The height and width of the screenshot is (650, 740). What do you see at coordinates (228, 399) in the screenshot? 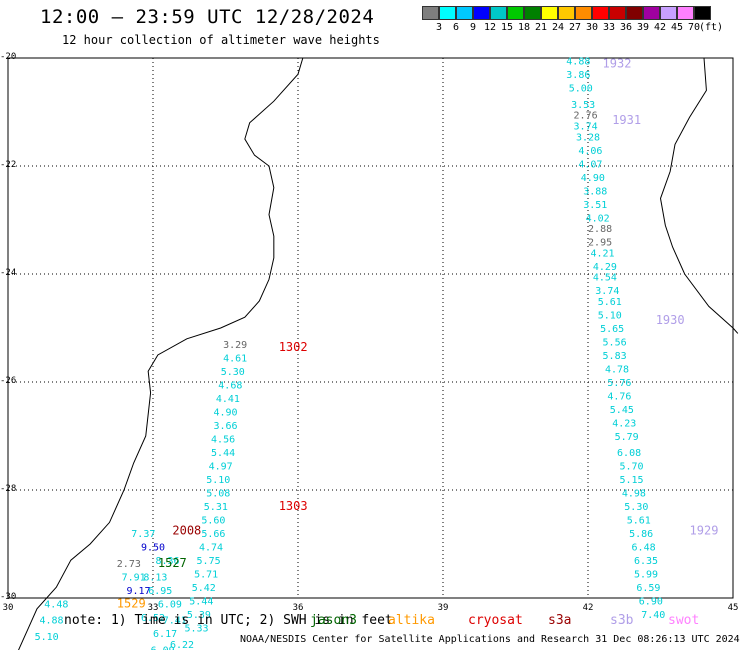
I see `wave-height-label: 4.41` at bounding box center [228, 399].